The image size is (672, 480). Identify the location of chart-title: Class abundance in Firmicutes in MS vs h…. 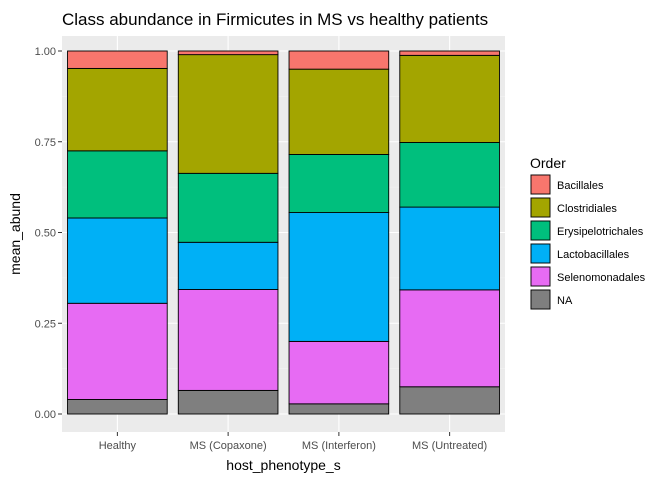
(275, 19).